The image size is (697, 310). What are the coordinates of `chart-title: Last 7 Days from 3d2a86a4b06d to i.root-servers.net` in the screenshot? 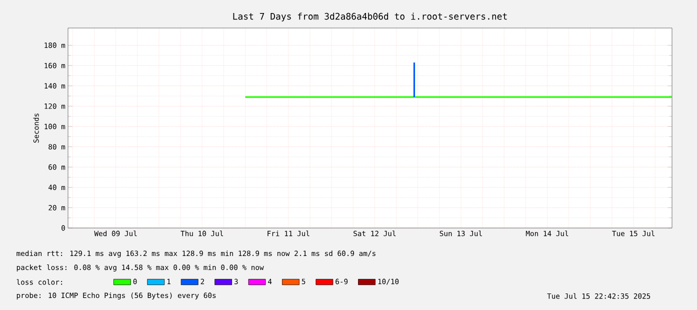 It's located at (370, 17).